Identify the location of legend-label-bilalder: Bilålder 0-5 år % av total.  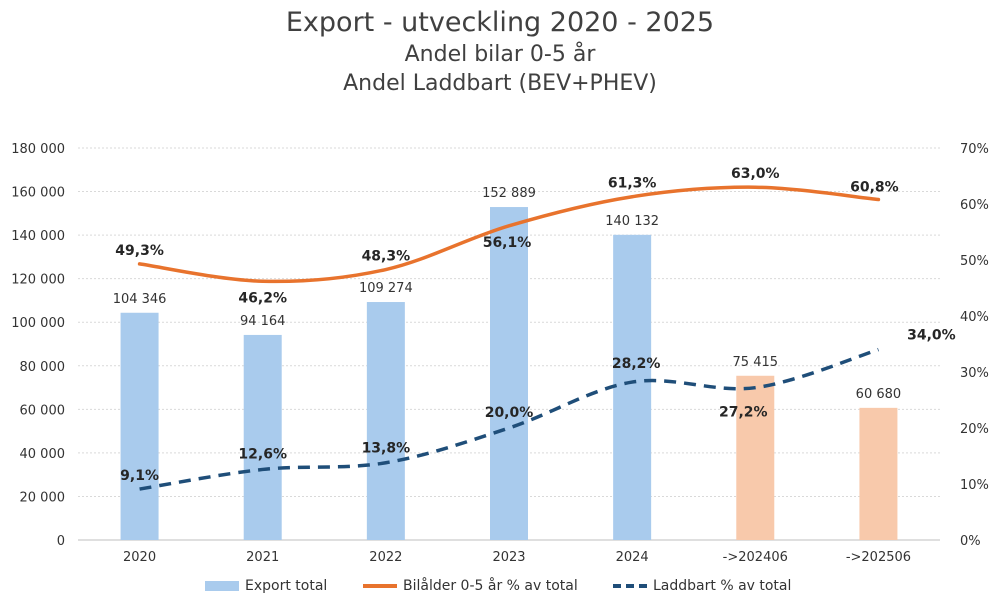
(490, 586).